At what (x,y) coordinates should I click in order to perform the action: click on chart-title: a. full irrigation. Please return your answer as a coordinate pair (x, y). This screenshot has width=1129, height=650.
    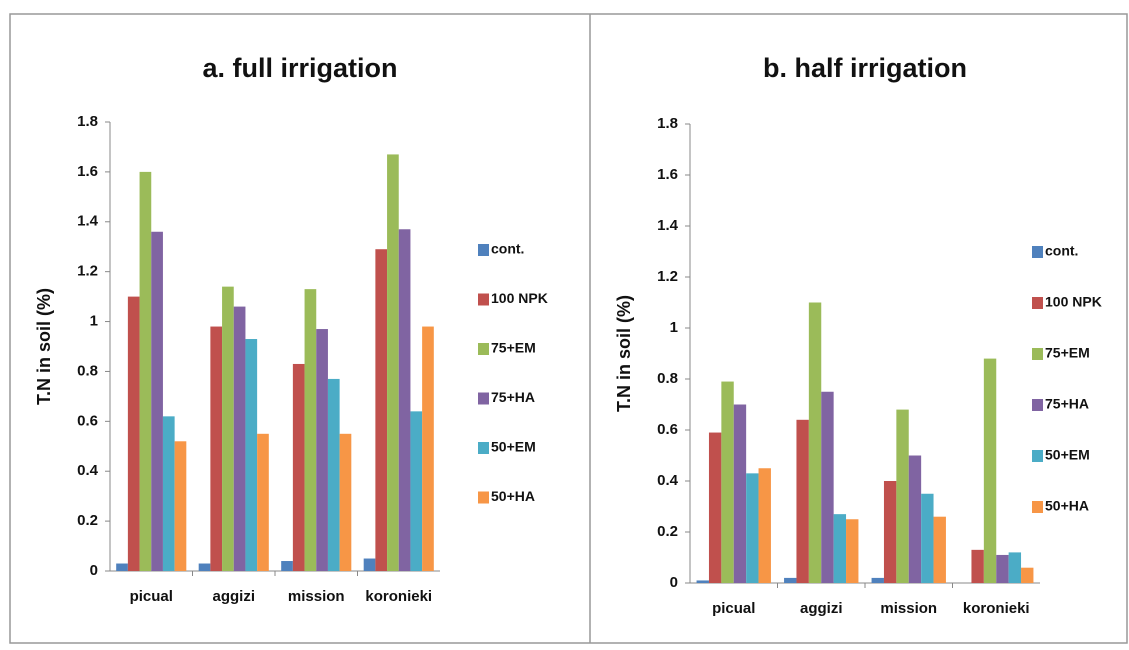
    Looking at the image, I should click on (299, 68).